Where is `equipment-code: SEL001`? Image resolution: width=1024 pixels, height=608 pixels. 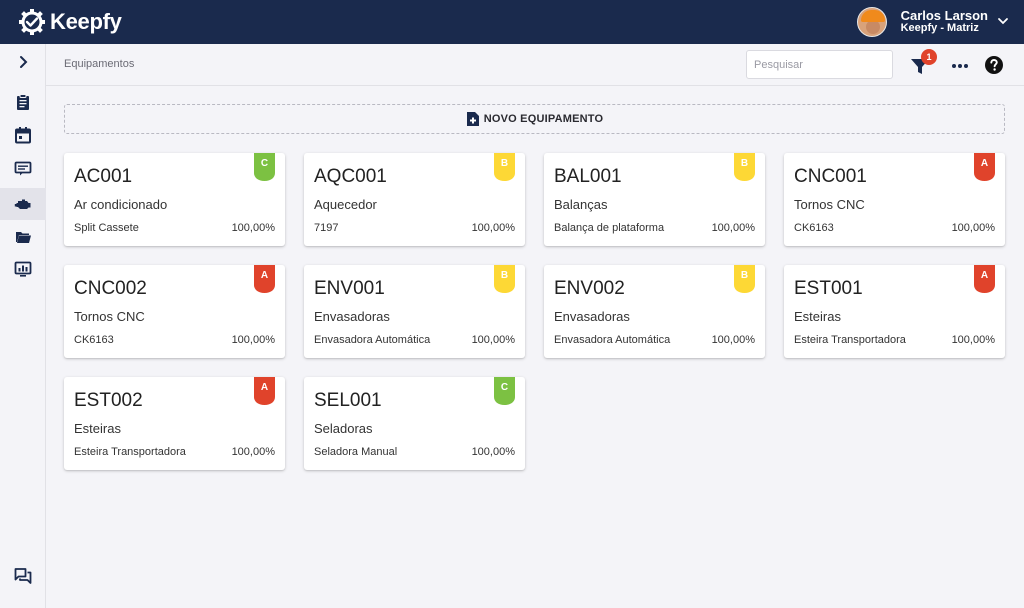
equipment-code: SEL001 is located at coordinates (348, 400).